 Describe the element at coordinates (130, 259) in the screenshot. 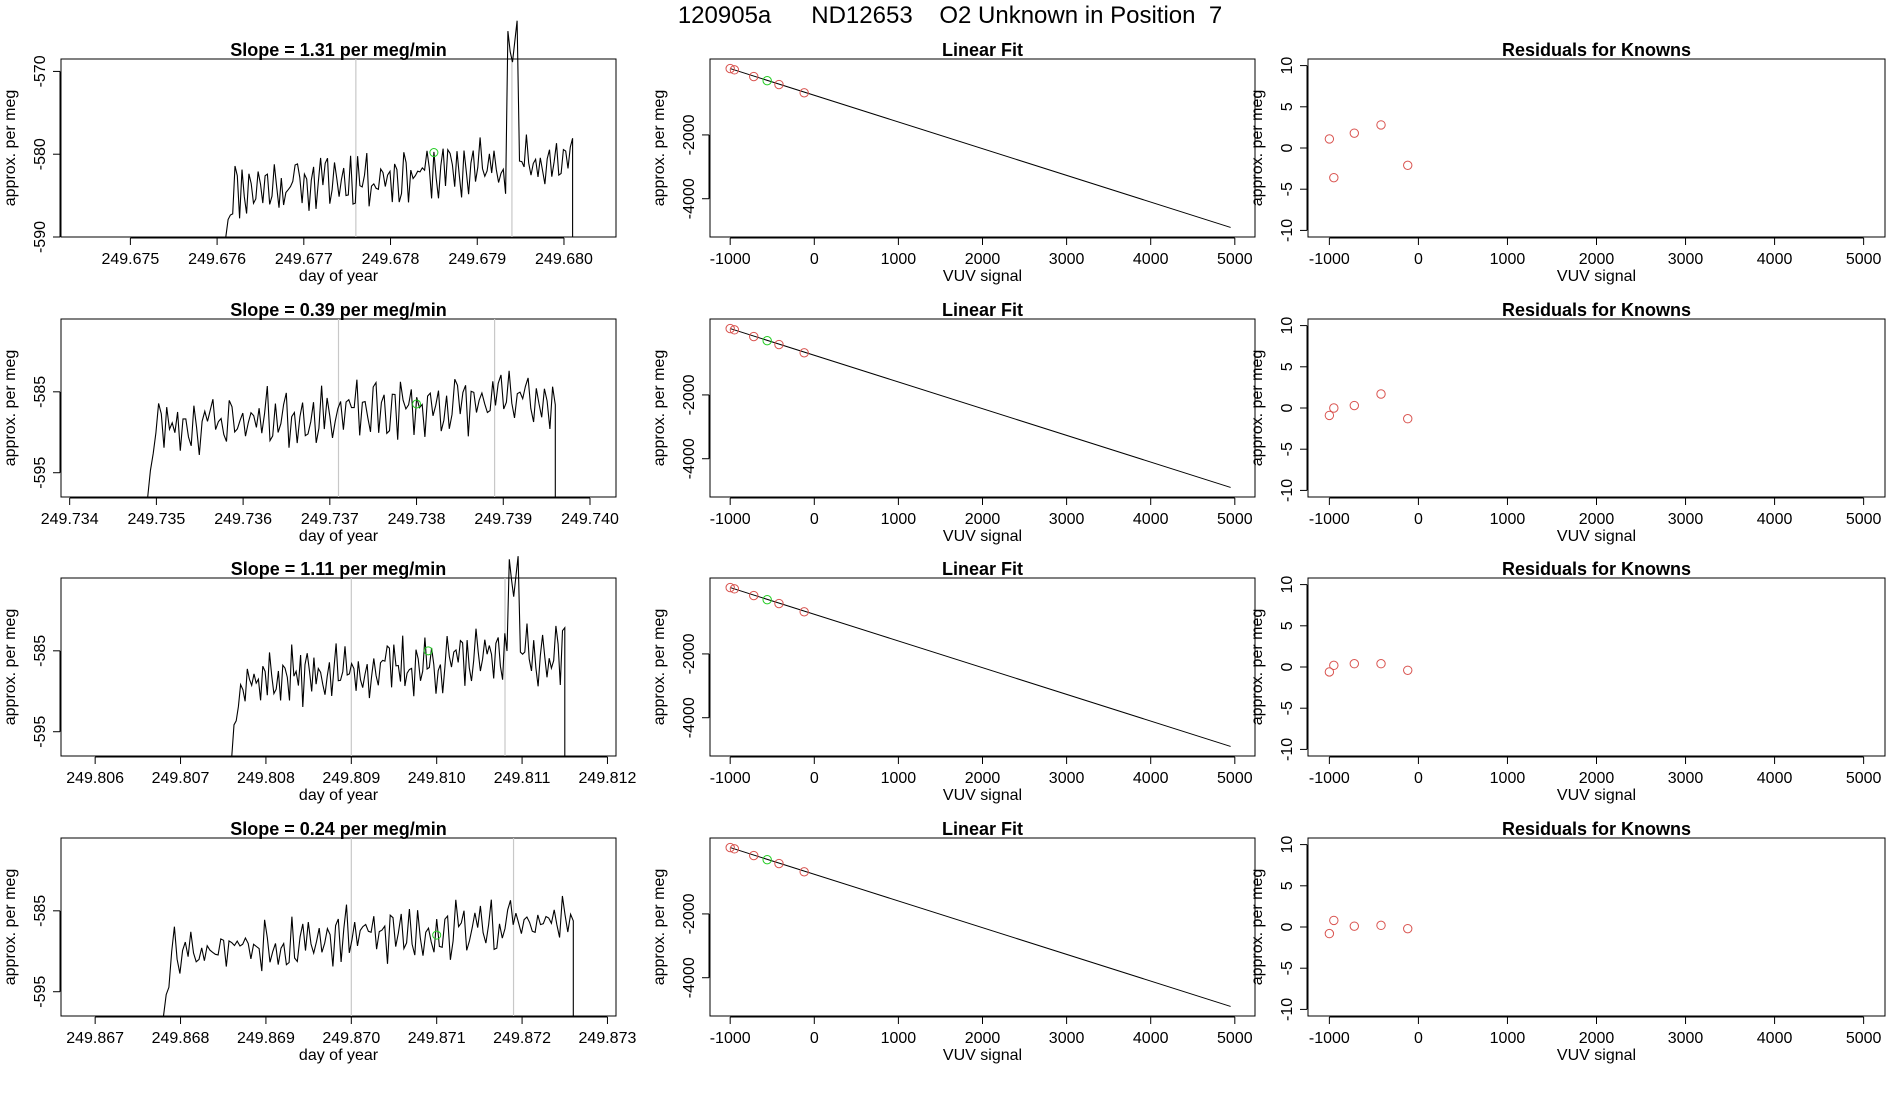

I see `x-tick-label: 249.675` at that location.